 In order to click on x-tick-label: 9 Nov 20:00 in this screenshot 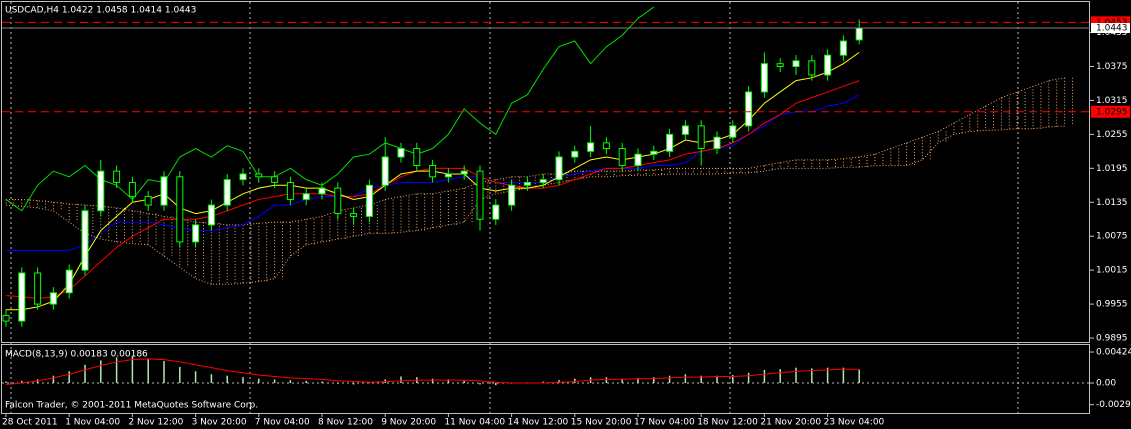, I will do `click(408, 423)`.